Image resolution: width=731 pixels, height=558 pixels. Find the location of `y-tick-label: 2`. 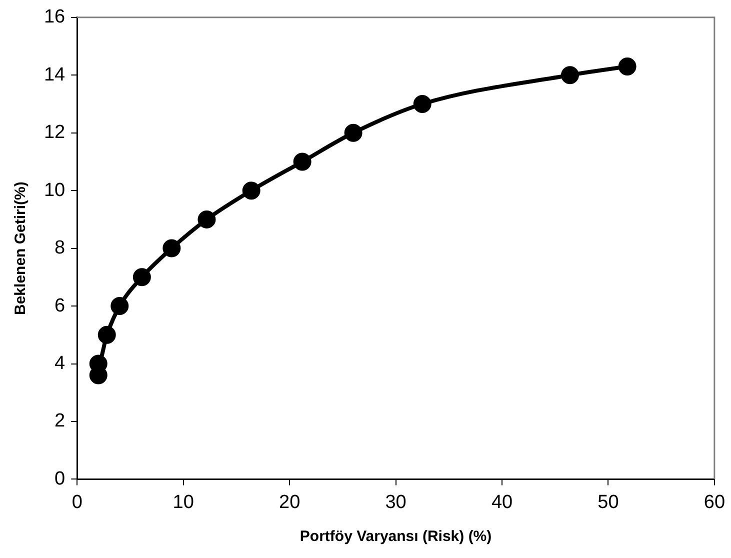

y-tick-label: 2 is located at coordinates (60, 421).